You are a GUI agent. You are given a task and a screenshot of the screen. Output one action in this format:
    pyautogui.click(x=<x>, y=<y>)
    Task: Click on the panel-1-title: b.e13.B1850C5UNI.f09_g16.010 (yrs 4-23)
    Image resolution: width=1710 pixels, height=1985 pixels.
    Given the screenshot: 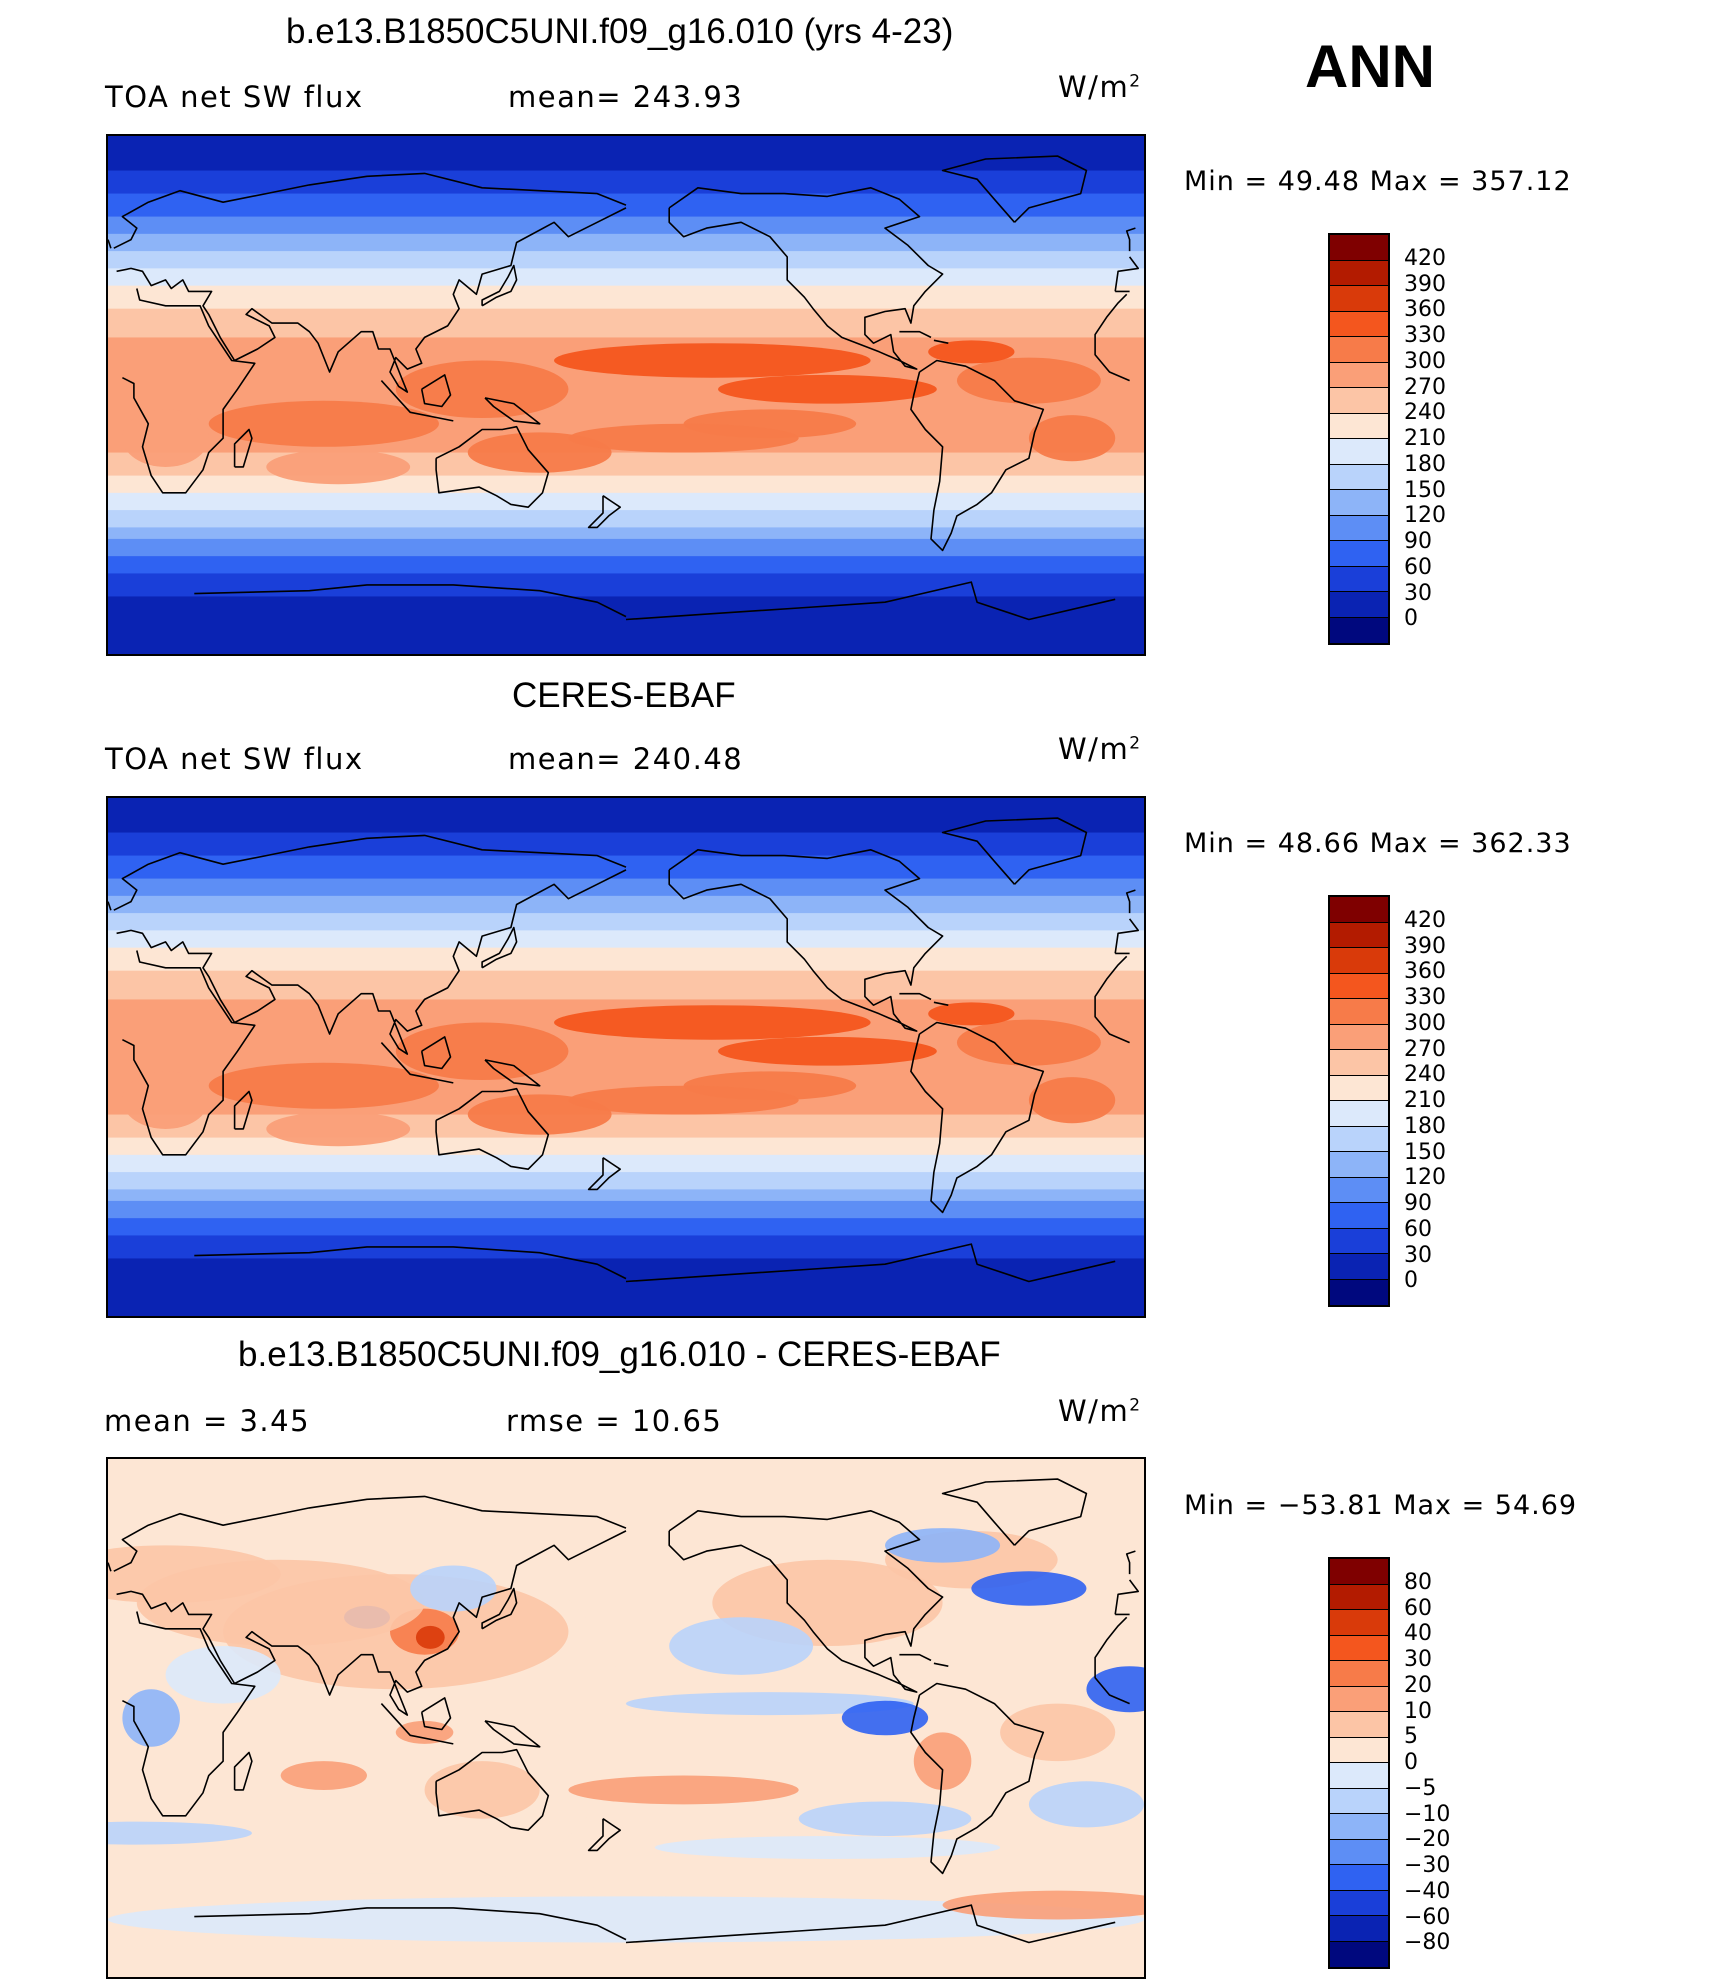 What is the action you would take?
    pyautogui.click(x=620, y=31)
    